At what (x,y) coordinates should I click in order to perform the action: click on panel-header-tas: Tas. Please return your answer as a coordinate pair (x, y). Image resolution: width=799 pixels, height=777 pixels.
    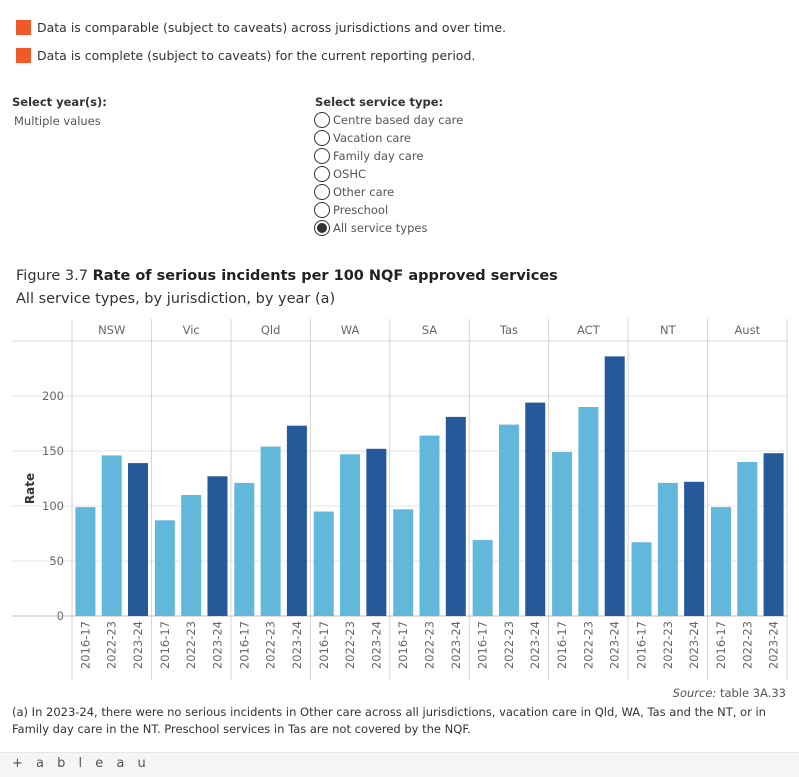
    Looking at the image, I should click on (508, 330).